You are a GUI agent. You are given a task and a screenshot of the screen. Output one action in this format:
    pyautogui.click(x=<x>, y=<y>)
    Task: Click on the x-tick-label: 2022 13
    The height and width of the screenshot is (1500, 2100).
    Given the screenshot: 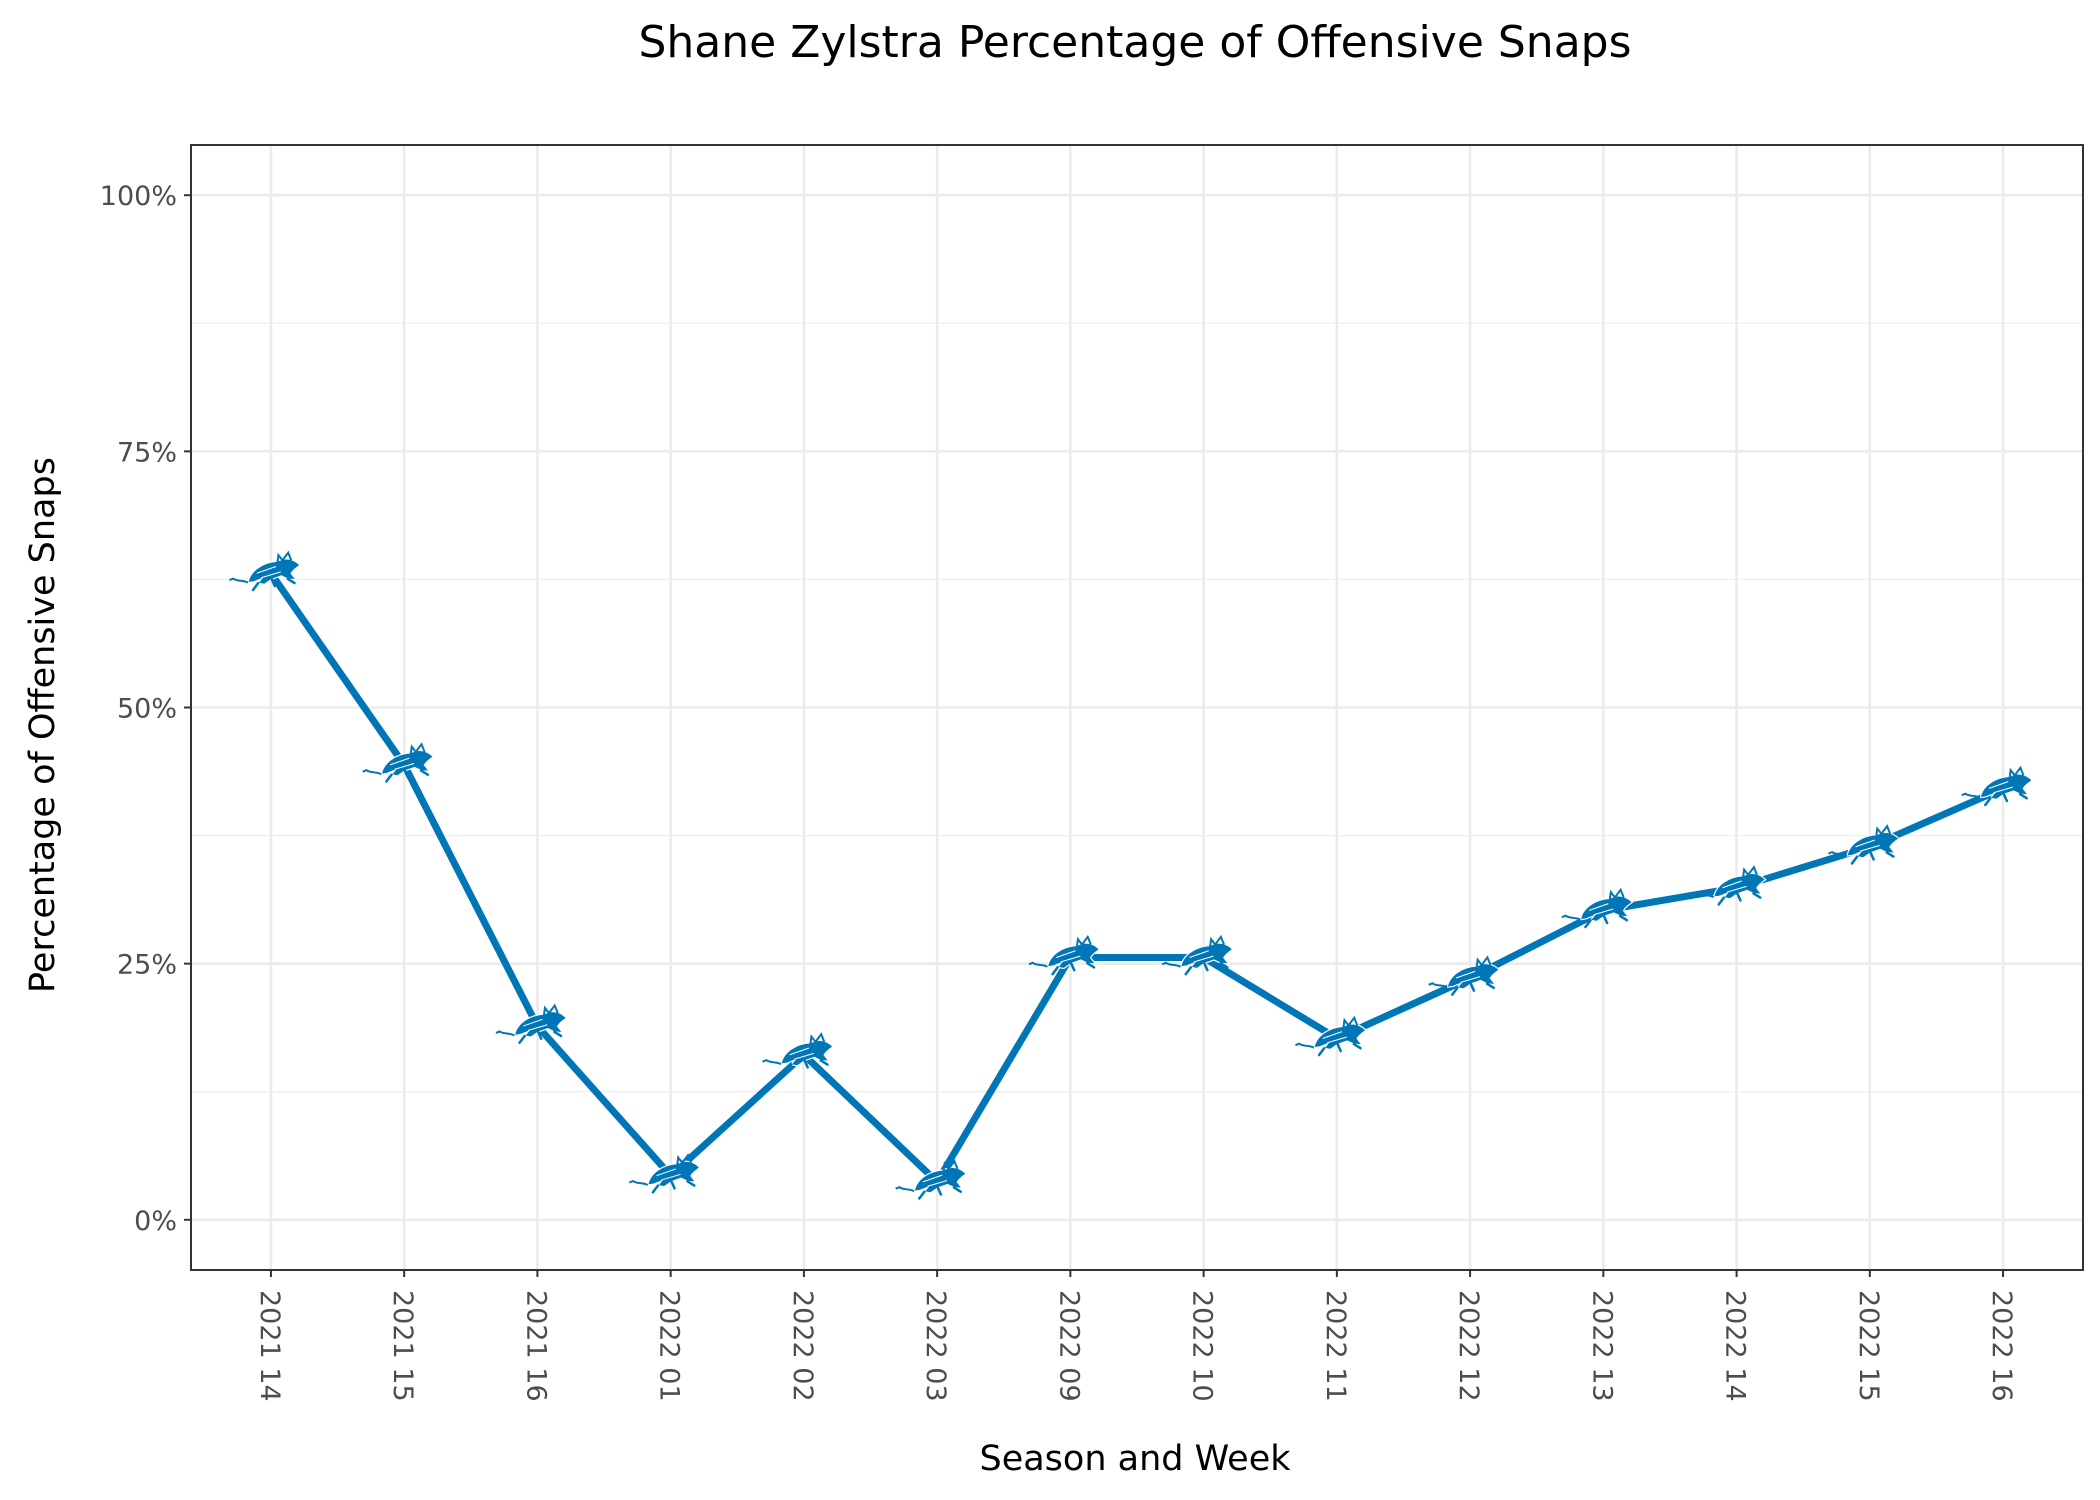 What is the action you would take?
    pyautogui.click(x=1601, y=1346)
    